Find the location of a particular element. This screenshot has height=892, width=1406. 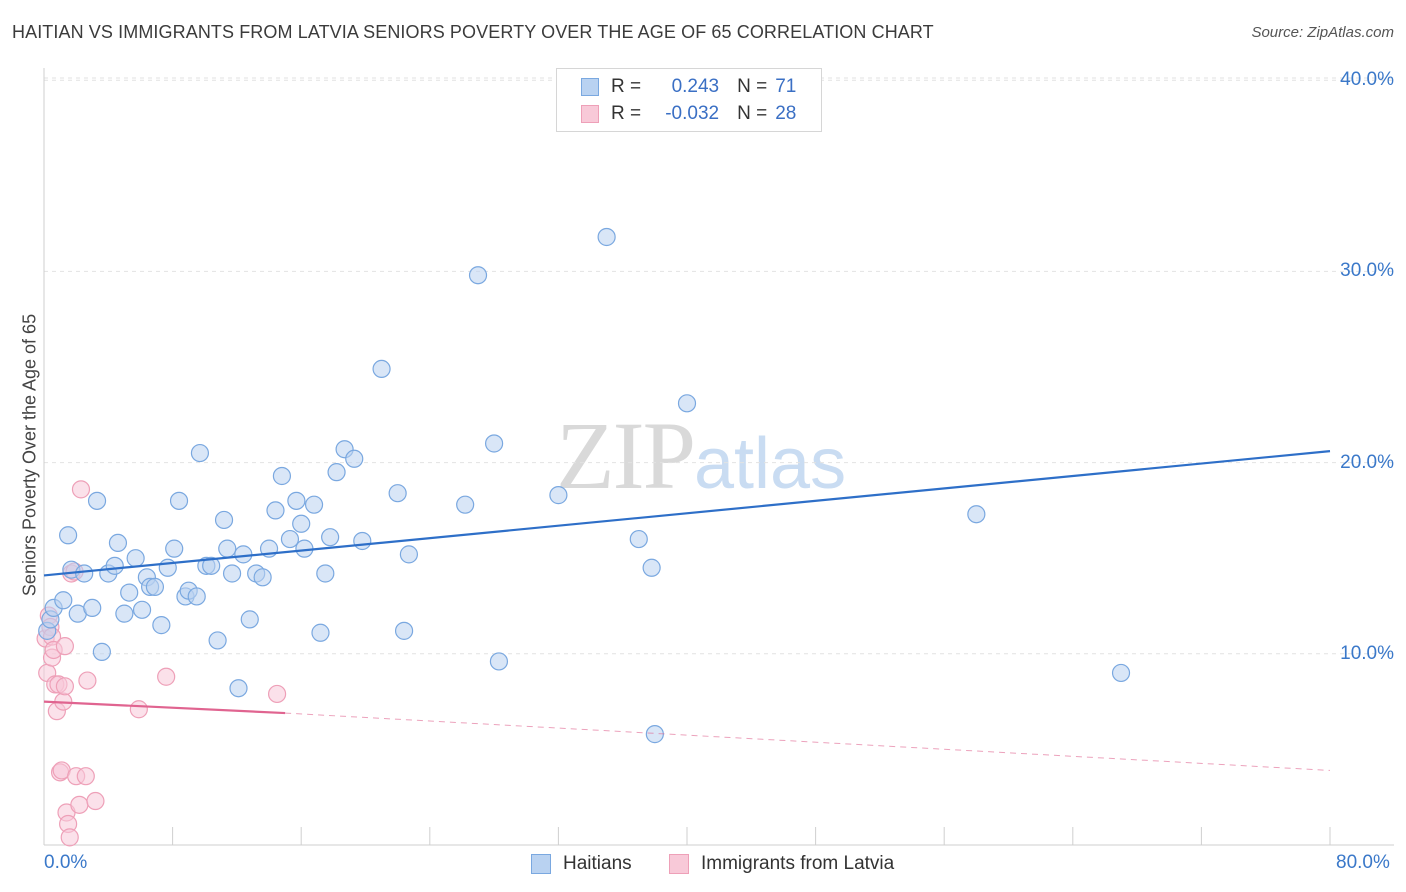

legend-row-haitians: R = 0.243 N = 71 is located at coordinates (688, 87).